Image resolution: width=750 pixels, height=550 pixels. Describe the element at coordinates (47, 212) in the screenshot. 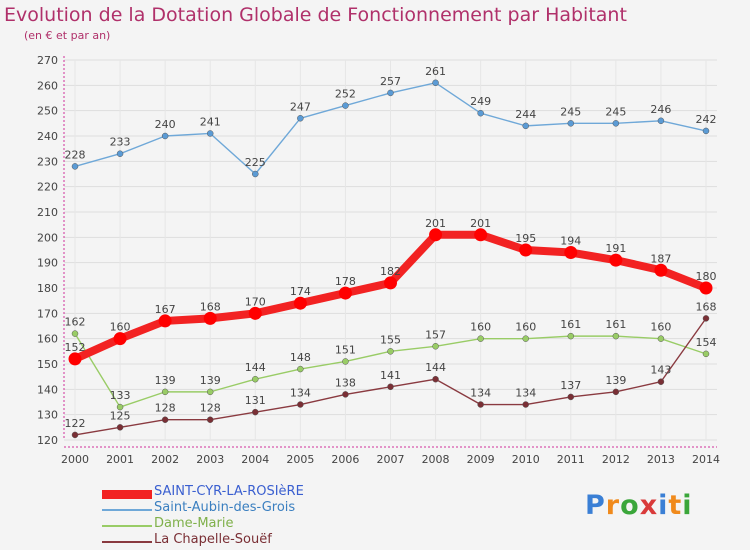

I see `y-tick-label: 210` at that location.